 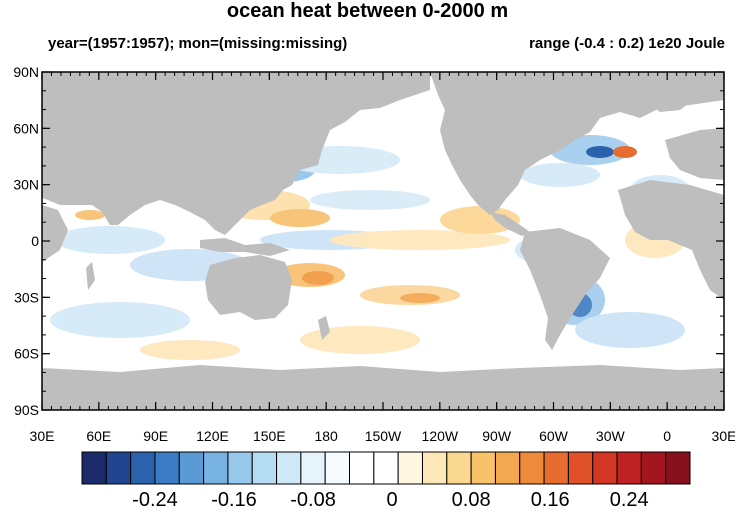 What do you see at coordinates (367, 11) in the screenshot?
I see `map-title: ocean heat between 0-2000 m` at bounding box center [367, 11].